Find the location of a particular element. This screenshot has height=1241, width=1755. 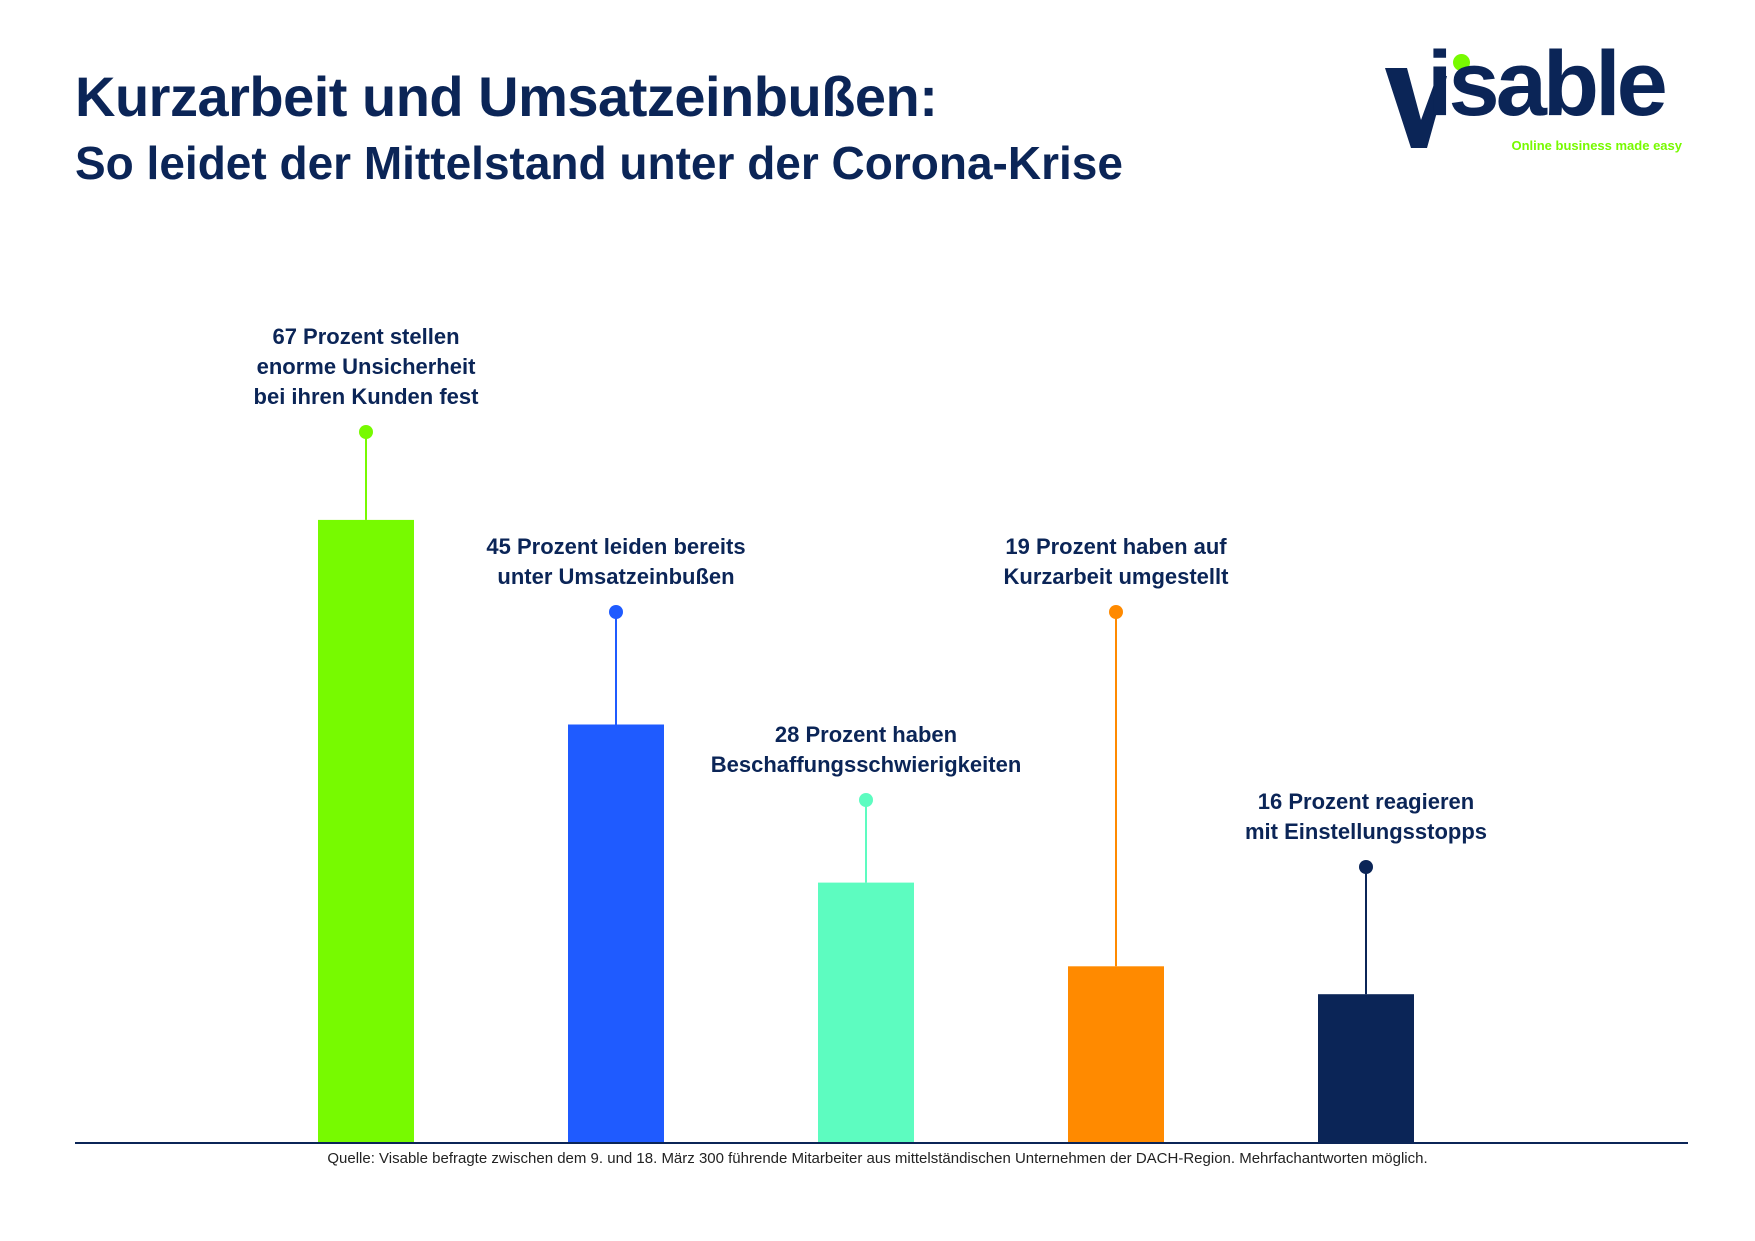

bar-data-label: 19 Prozent haben auf is located at coordinates (1116, 546).